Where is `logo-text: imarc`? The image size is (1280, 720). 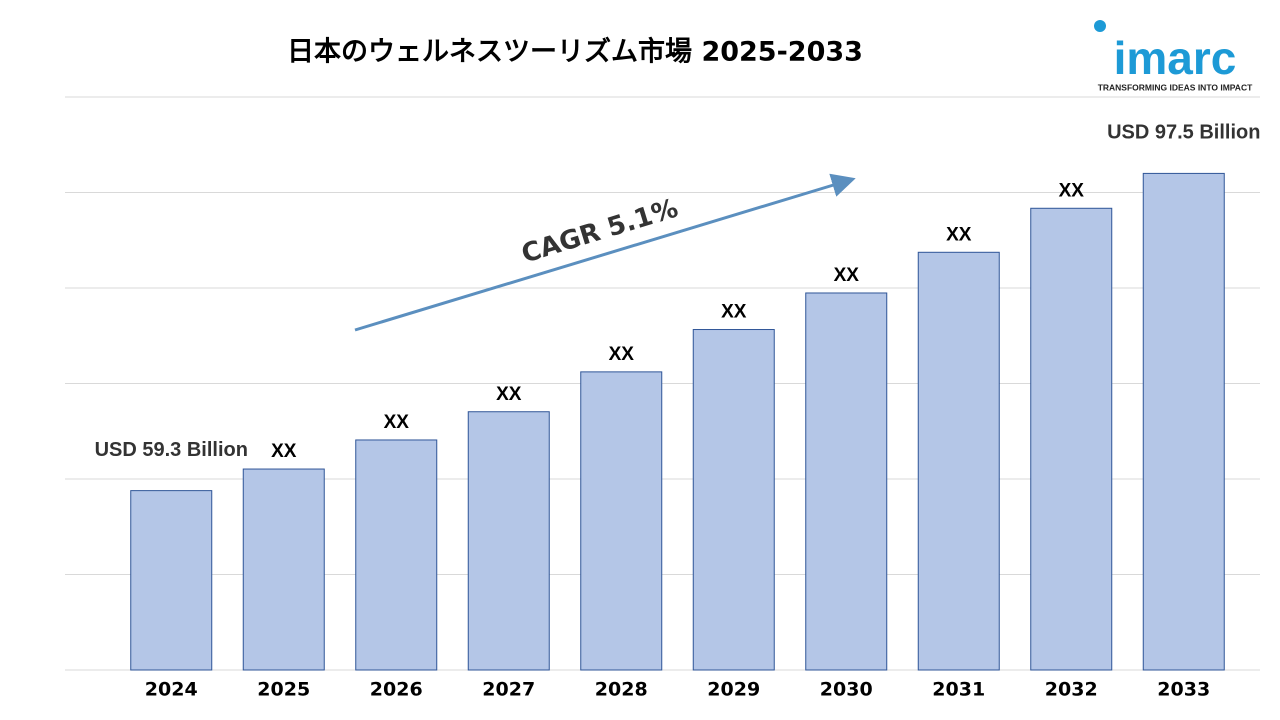
logo-text: imarc is located at coordinates (1175, 58).